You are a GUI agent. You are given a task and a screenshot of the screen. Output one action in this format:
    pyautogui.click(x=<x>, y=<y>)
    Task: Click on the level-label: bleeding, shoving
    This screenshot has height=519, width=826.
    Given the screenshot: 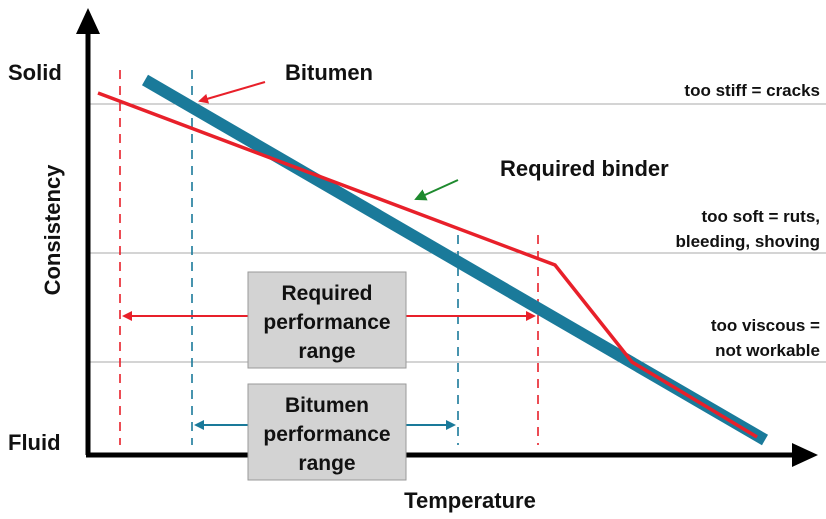 What is the action you would take?
    pyautogui.click(x=747, y=241)
    